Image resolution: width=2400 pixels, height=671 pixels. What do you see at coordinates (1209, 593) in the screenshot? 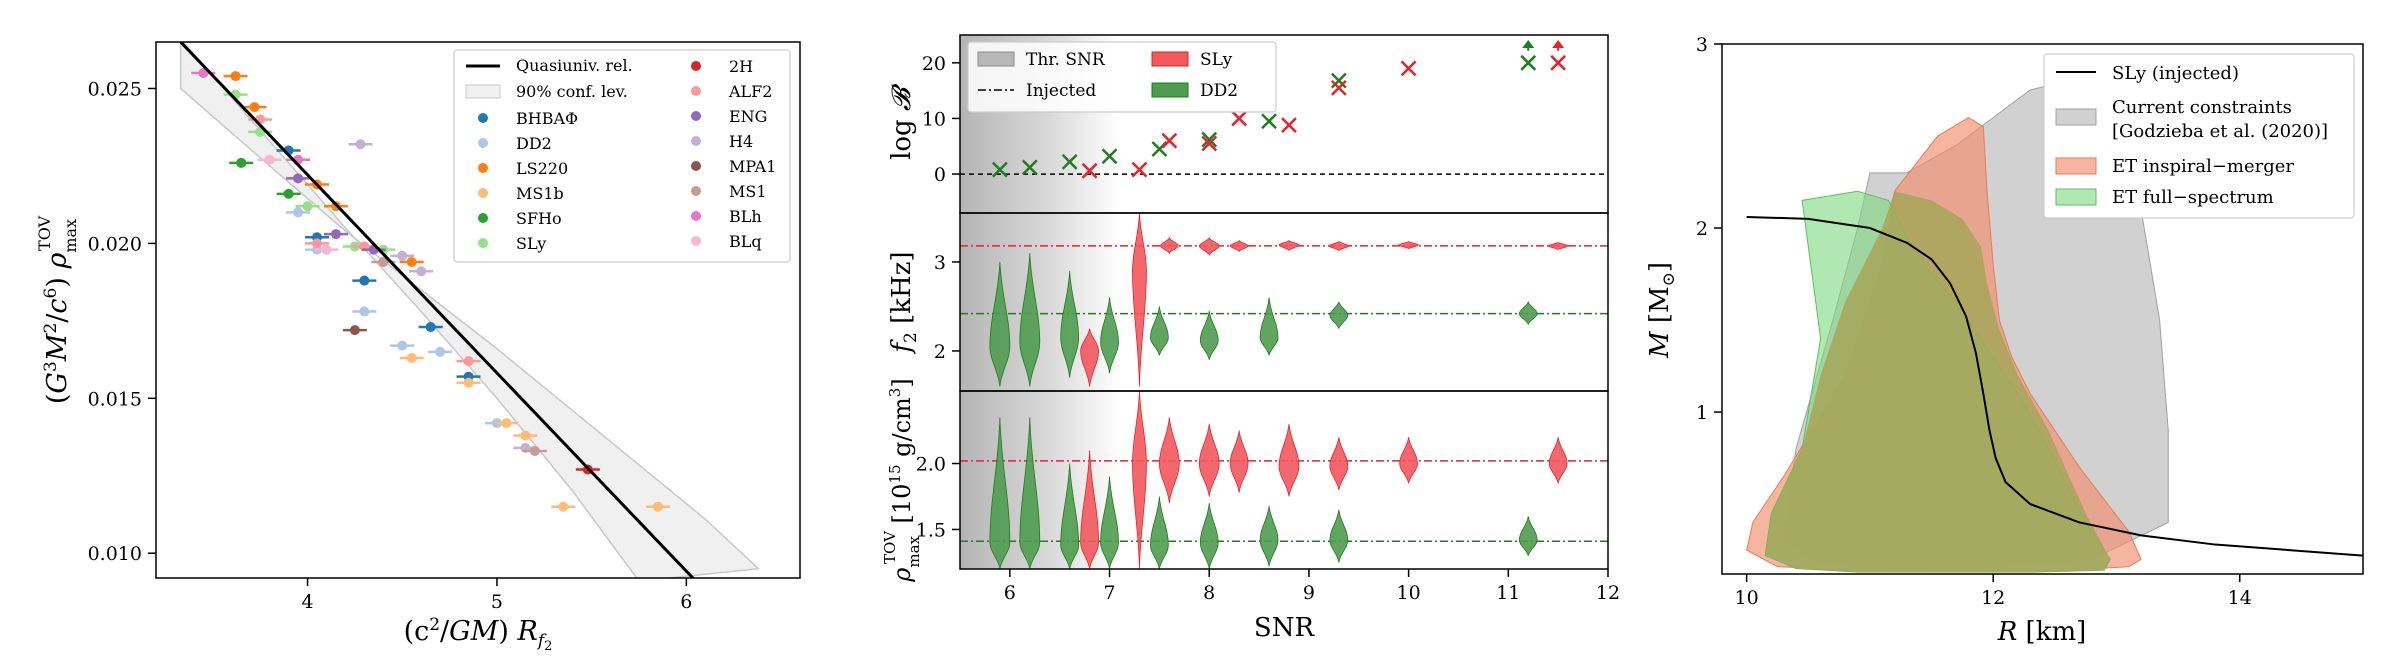
I see `x-axis-b-tick-label: 8` at bounding box center [1209, 593].